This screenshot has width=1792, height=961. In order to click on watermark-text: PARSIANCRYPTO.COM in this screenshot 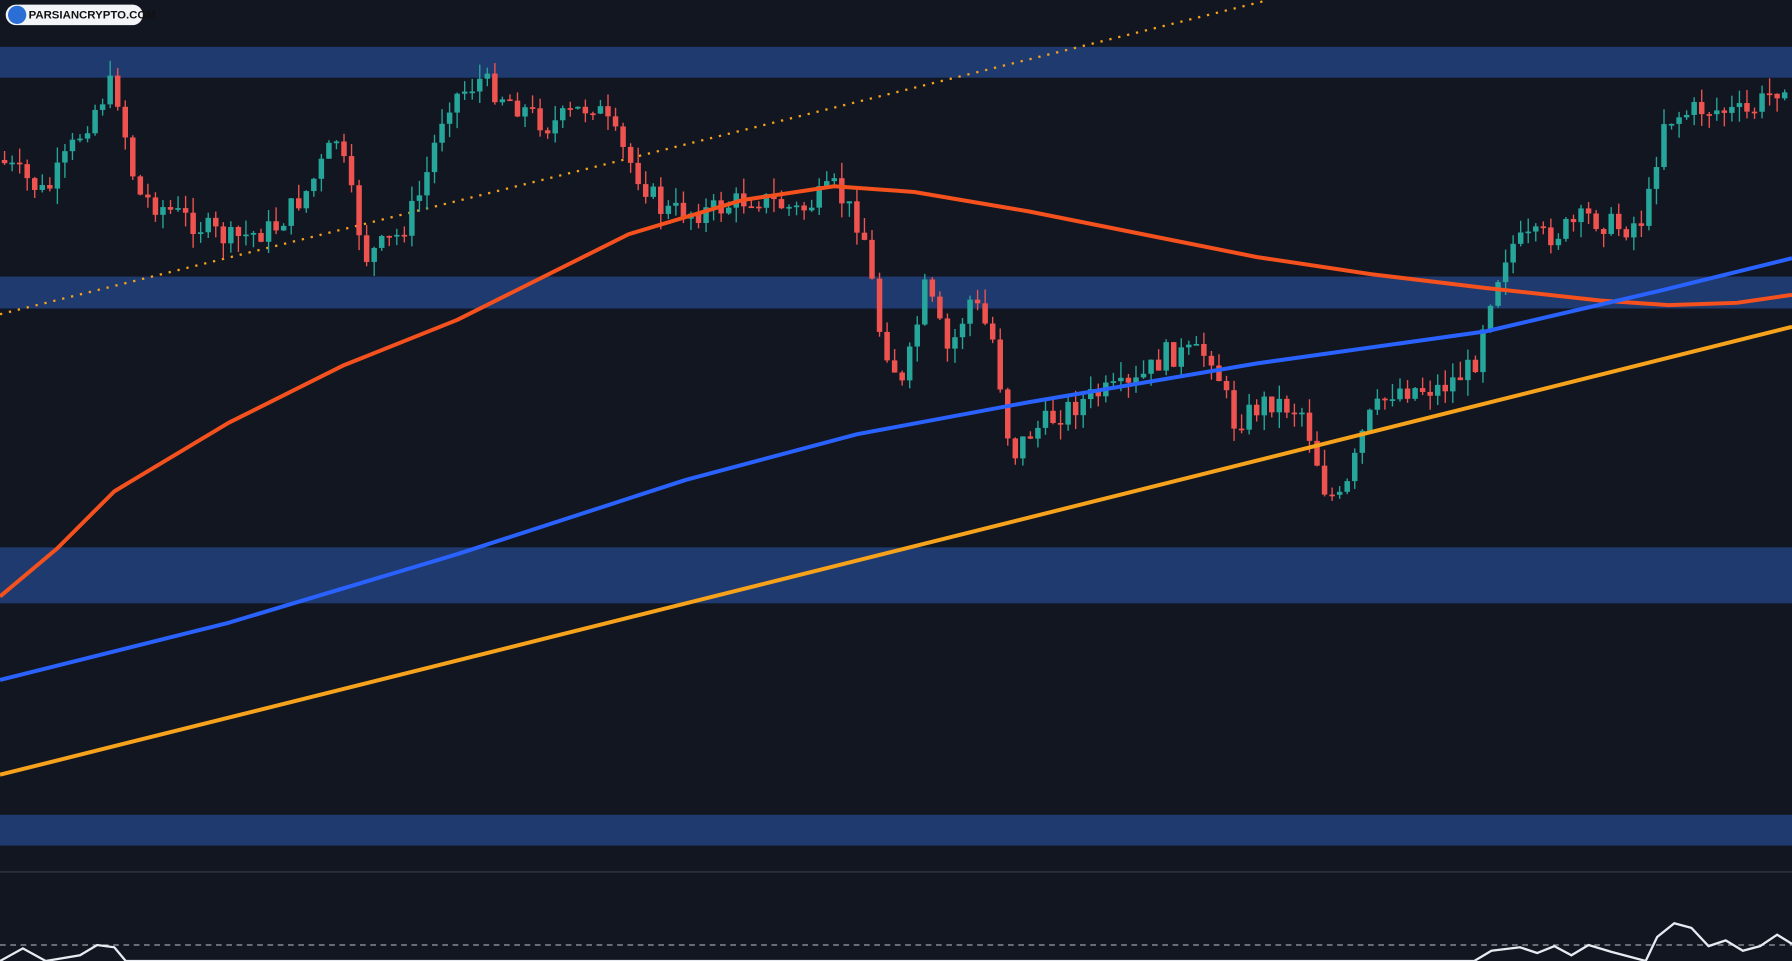, I will do `click(92, 15)`.